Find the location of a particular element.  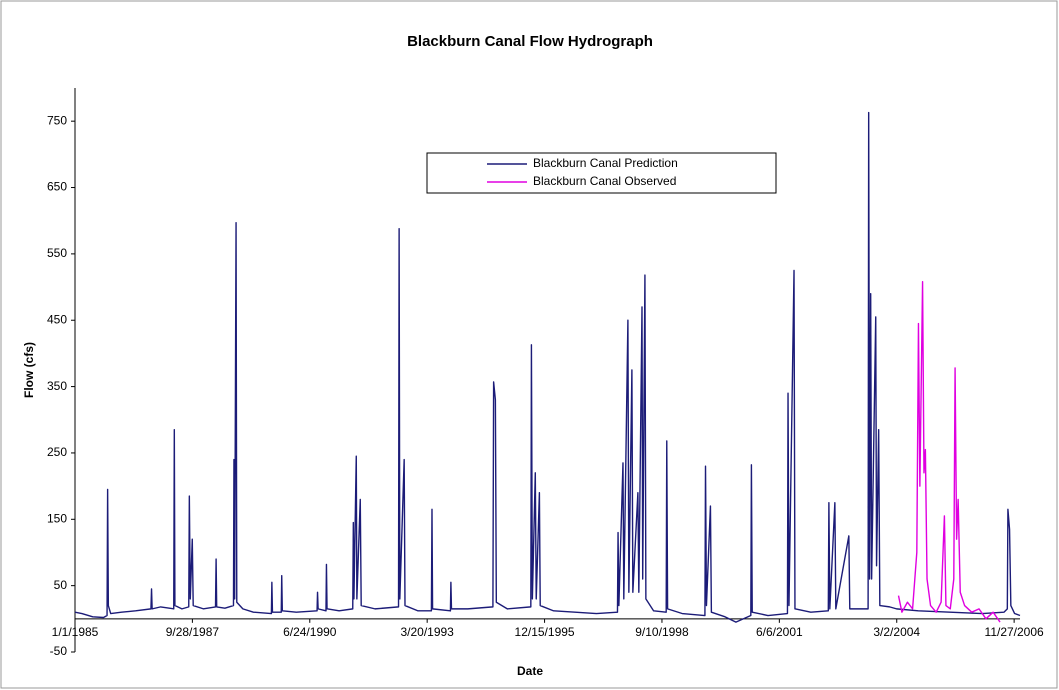

legend-box is located at coordinates (601, 173).